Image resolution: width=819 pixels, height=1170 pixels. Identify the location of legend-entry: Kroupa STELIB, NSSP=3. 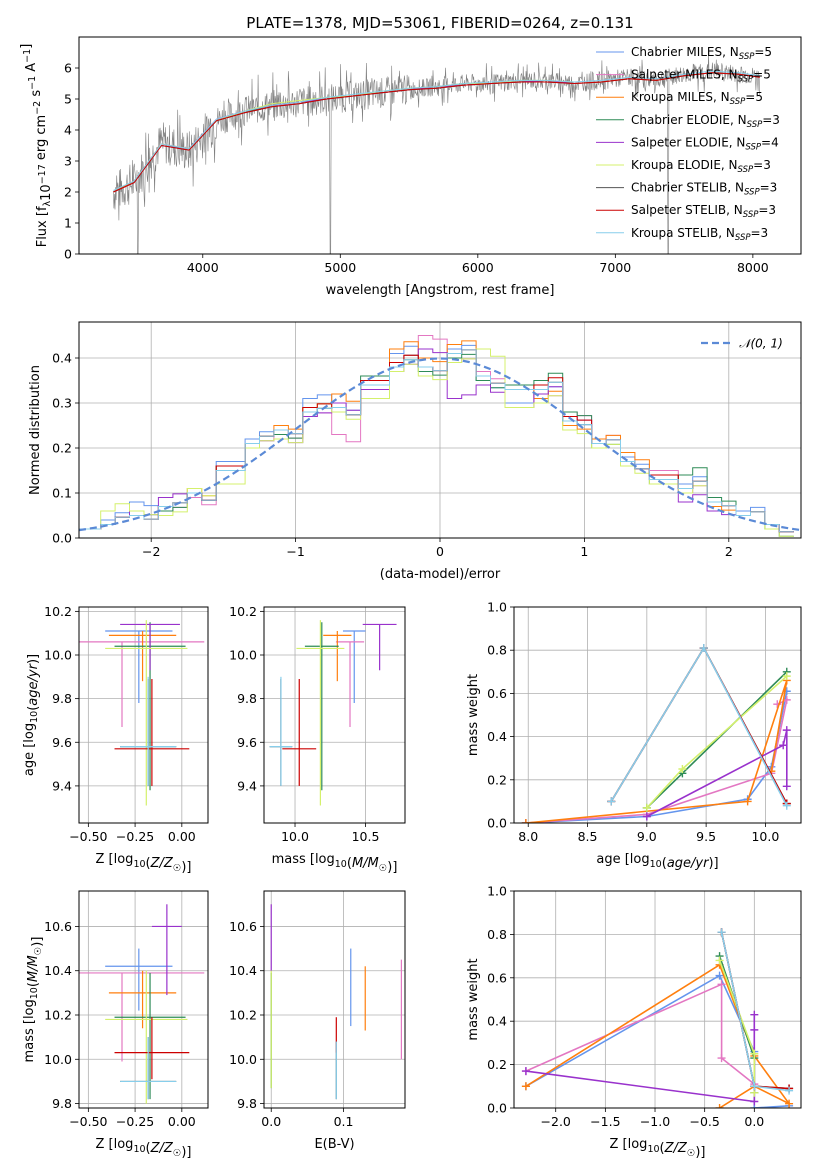
(699, 234).